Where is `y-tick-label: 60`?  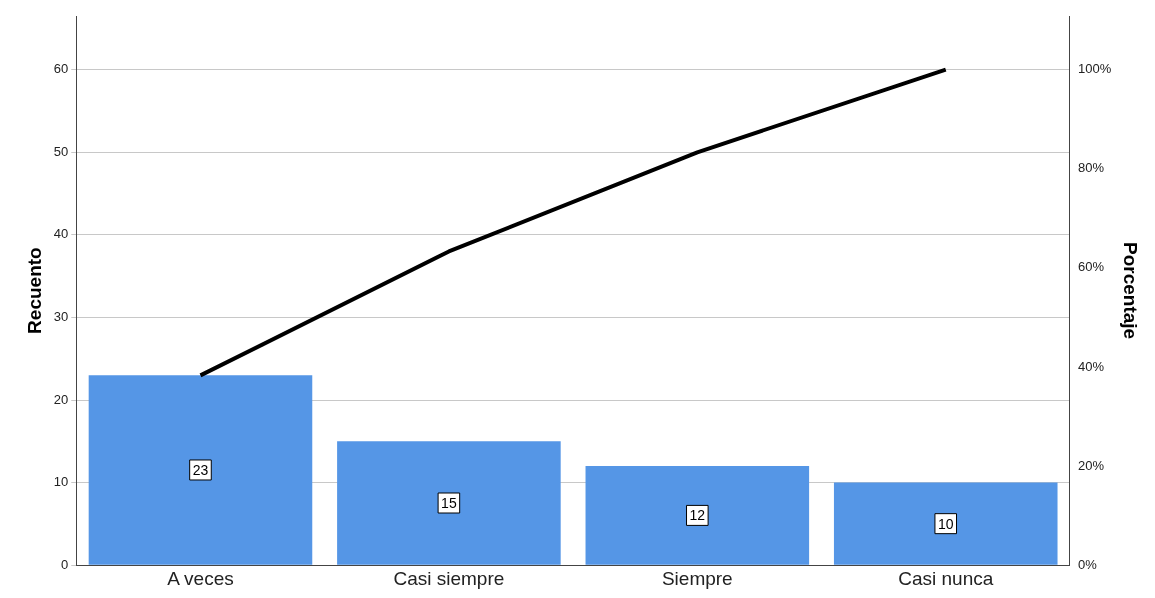 y-tick-label: 60 is located at coordinates (61, 69).